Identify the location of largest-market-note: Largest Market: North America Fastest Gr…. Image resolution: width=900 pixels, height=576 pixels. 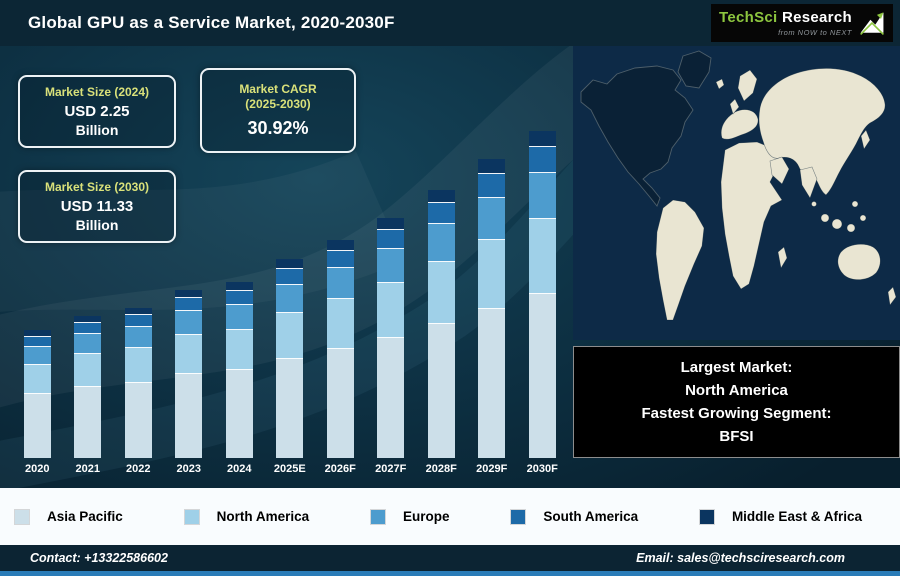
(736, 402).